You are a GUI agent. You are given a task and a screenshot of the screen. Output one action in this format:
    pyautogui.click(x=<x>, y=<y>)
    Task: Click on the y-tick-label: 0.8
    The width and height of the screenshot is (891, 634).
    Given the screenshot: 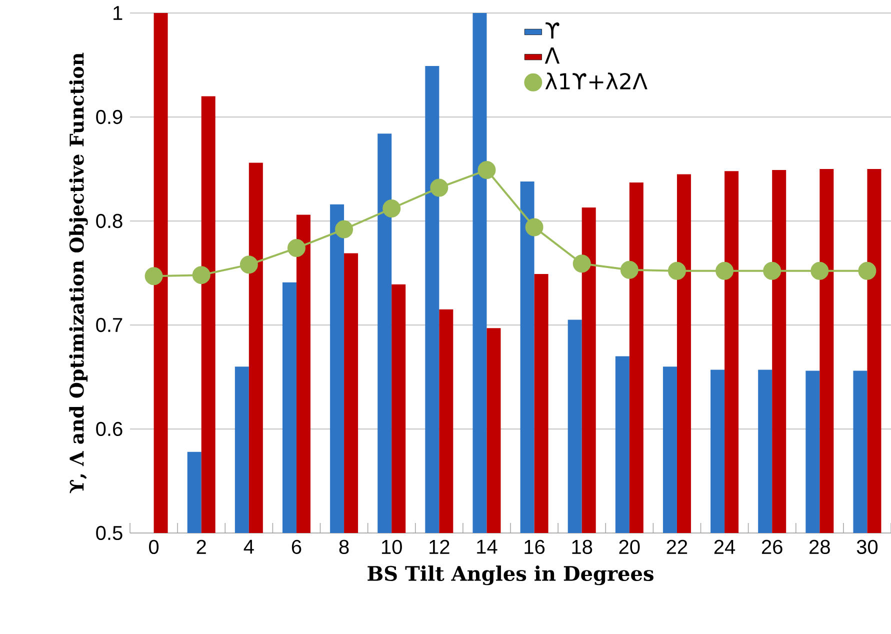 What is the action you would take?
    pyautogui.click(x=109, y=221)
    